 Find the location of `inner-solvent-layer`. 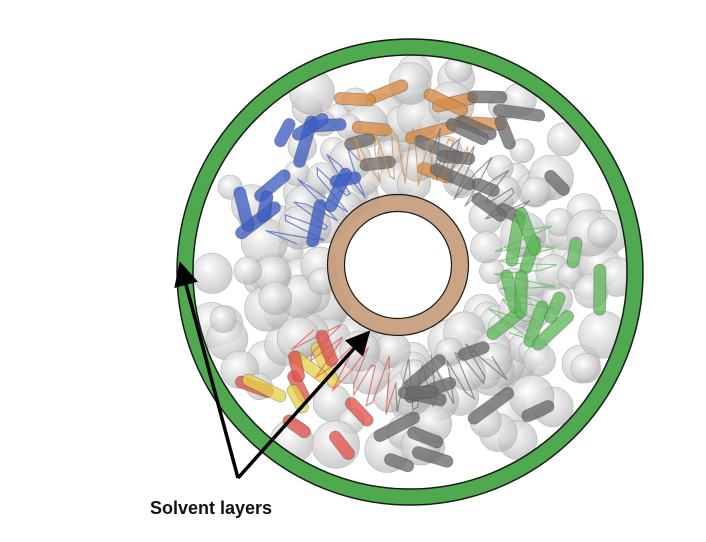

inner-solvent-layer is located at coordinates (398, 265).